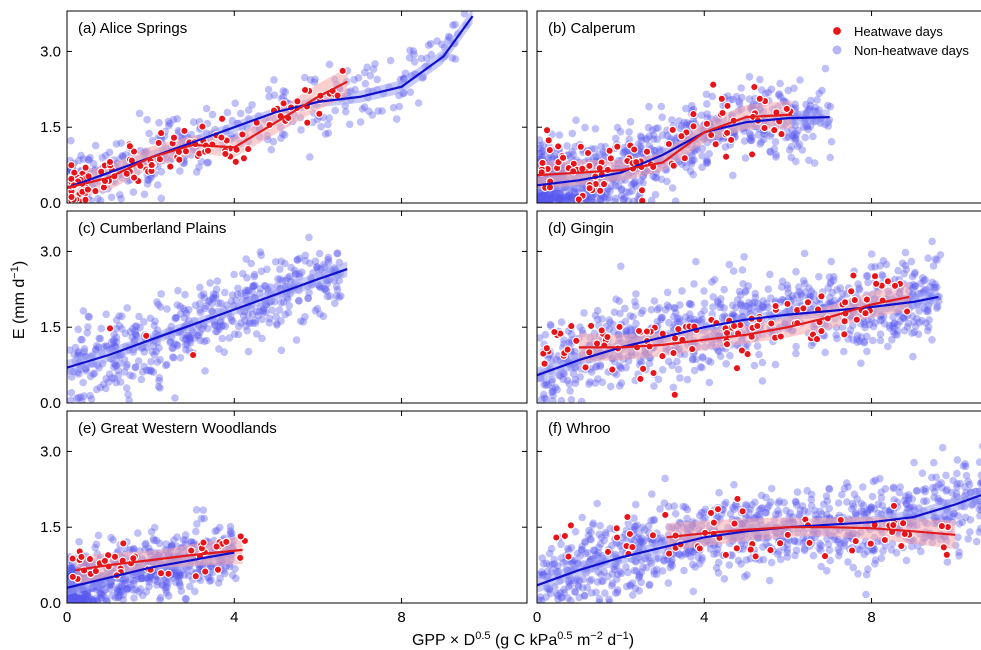  I want to click on non-heatwave-fit-line-c, so click(207, 318).